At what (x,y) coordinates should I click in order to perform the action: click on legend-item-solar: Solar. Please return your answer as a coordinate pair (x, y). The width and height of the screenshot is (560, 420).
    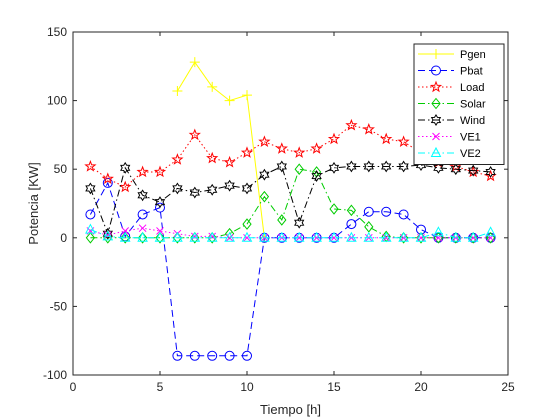
    Looking at the image, I should click on (452, 104).